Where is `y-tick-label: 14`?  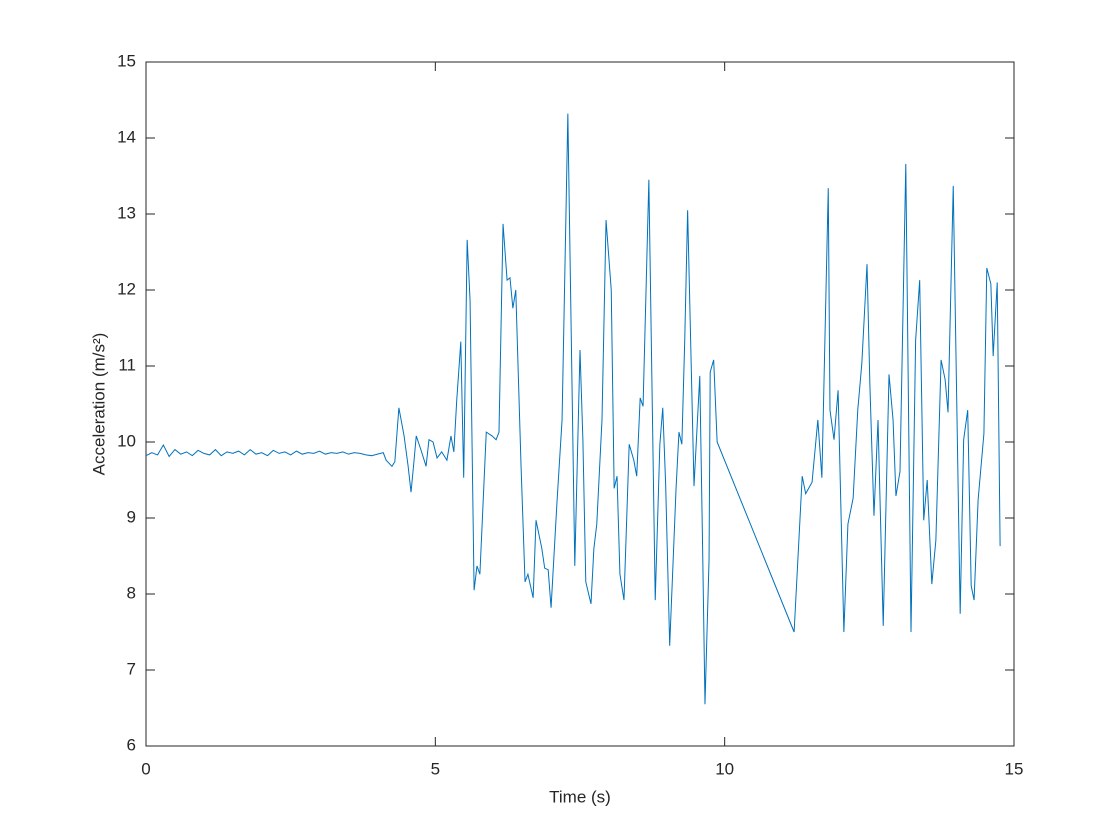 y-tick-label: 14 is located at coordinates (126, 136).